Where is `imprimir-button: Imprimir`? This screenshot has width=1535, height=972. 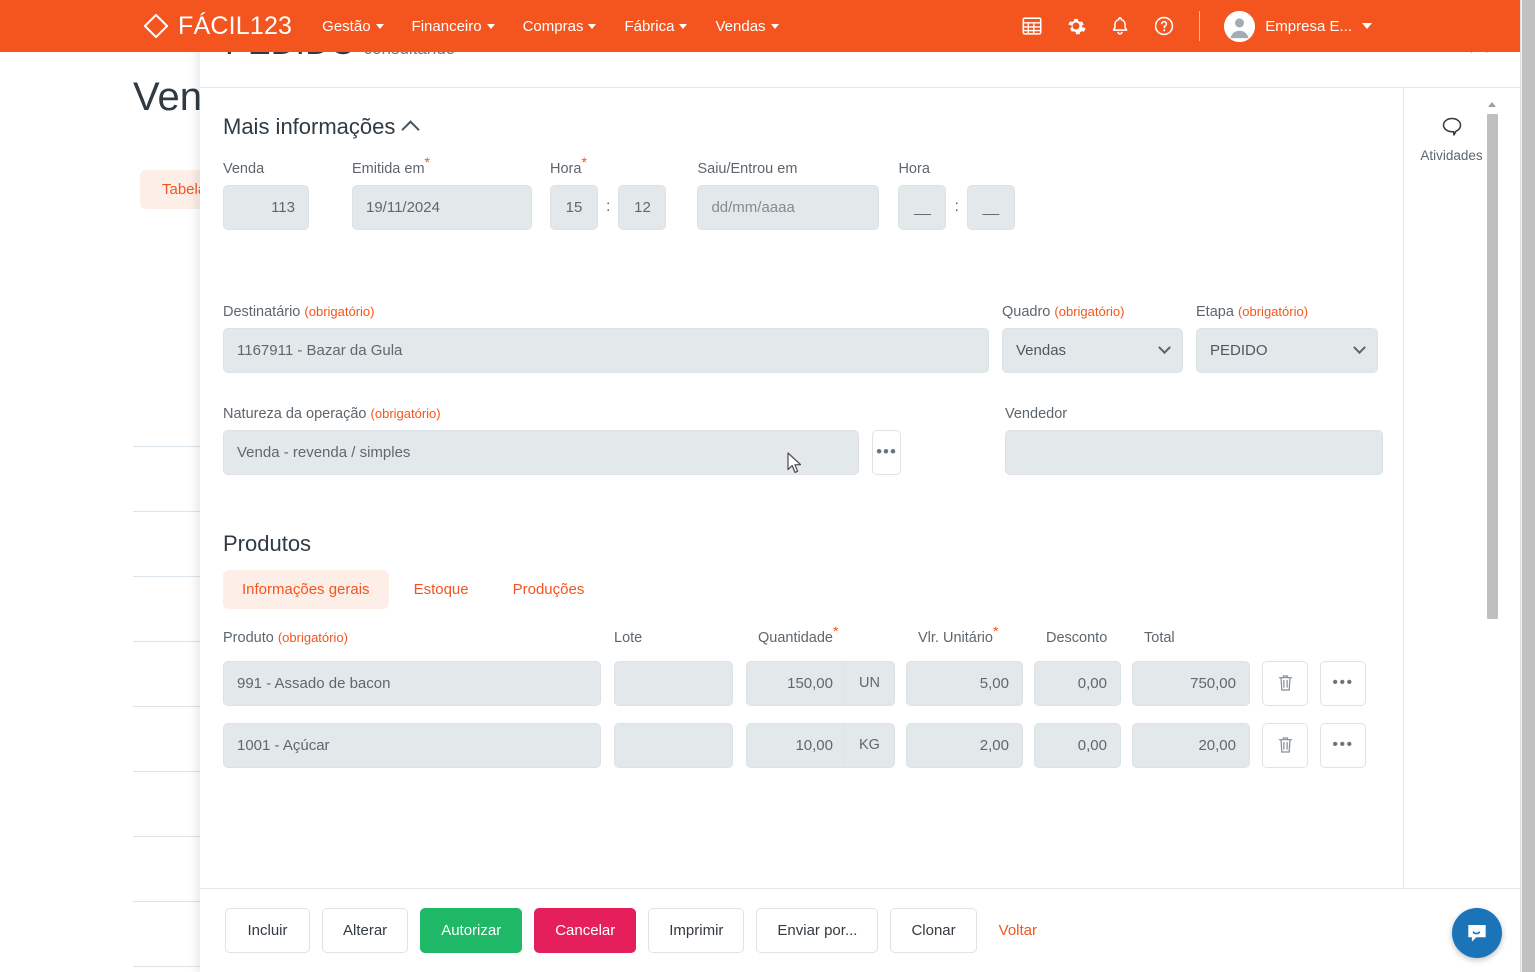 imprimir-button: Imprimir is located at coordinates (696, 930).